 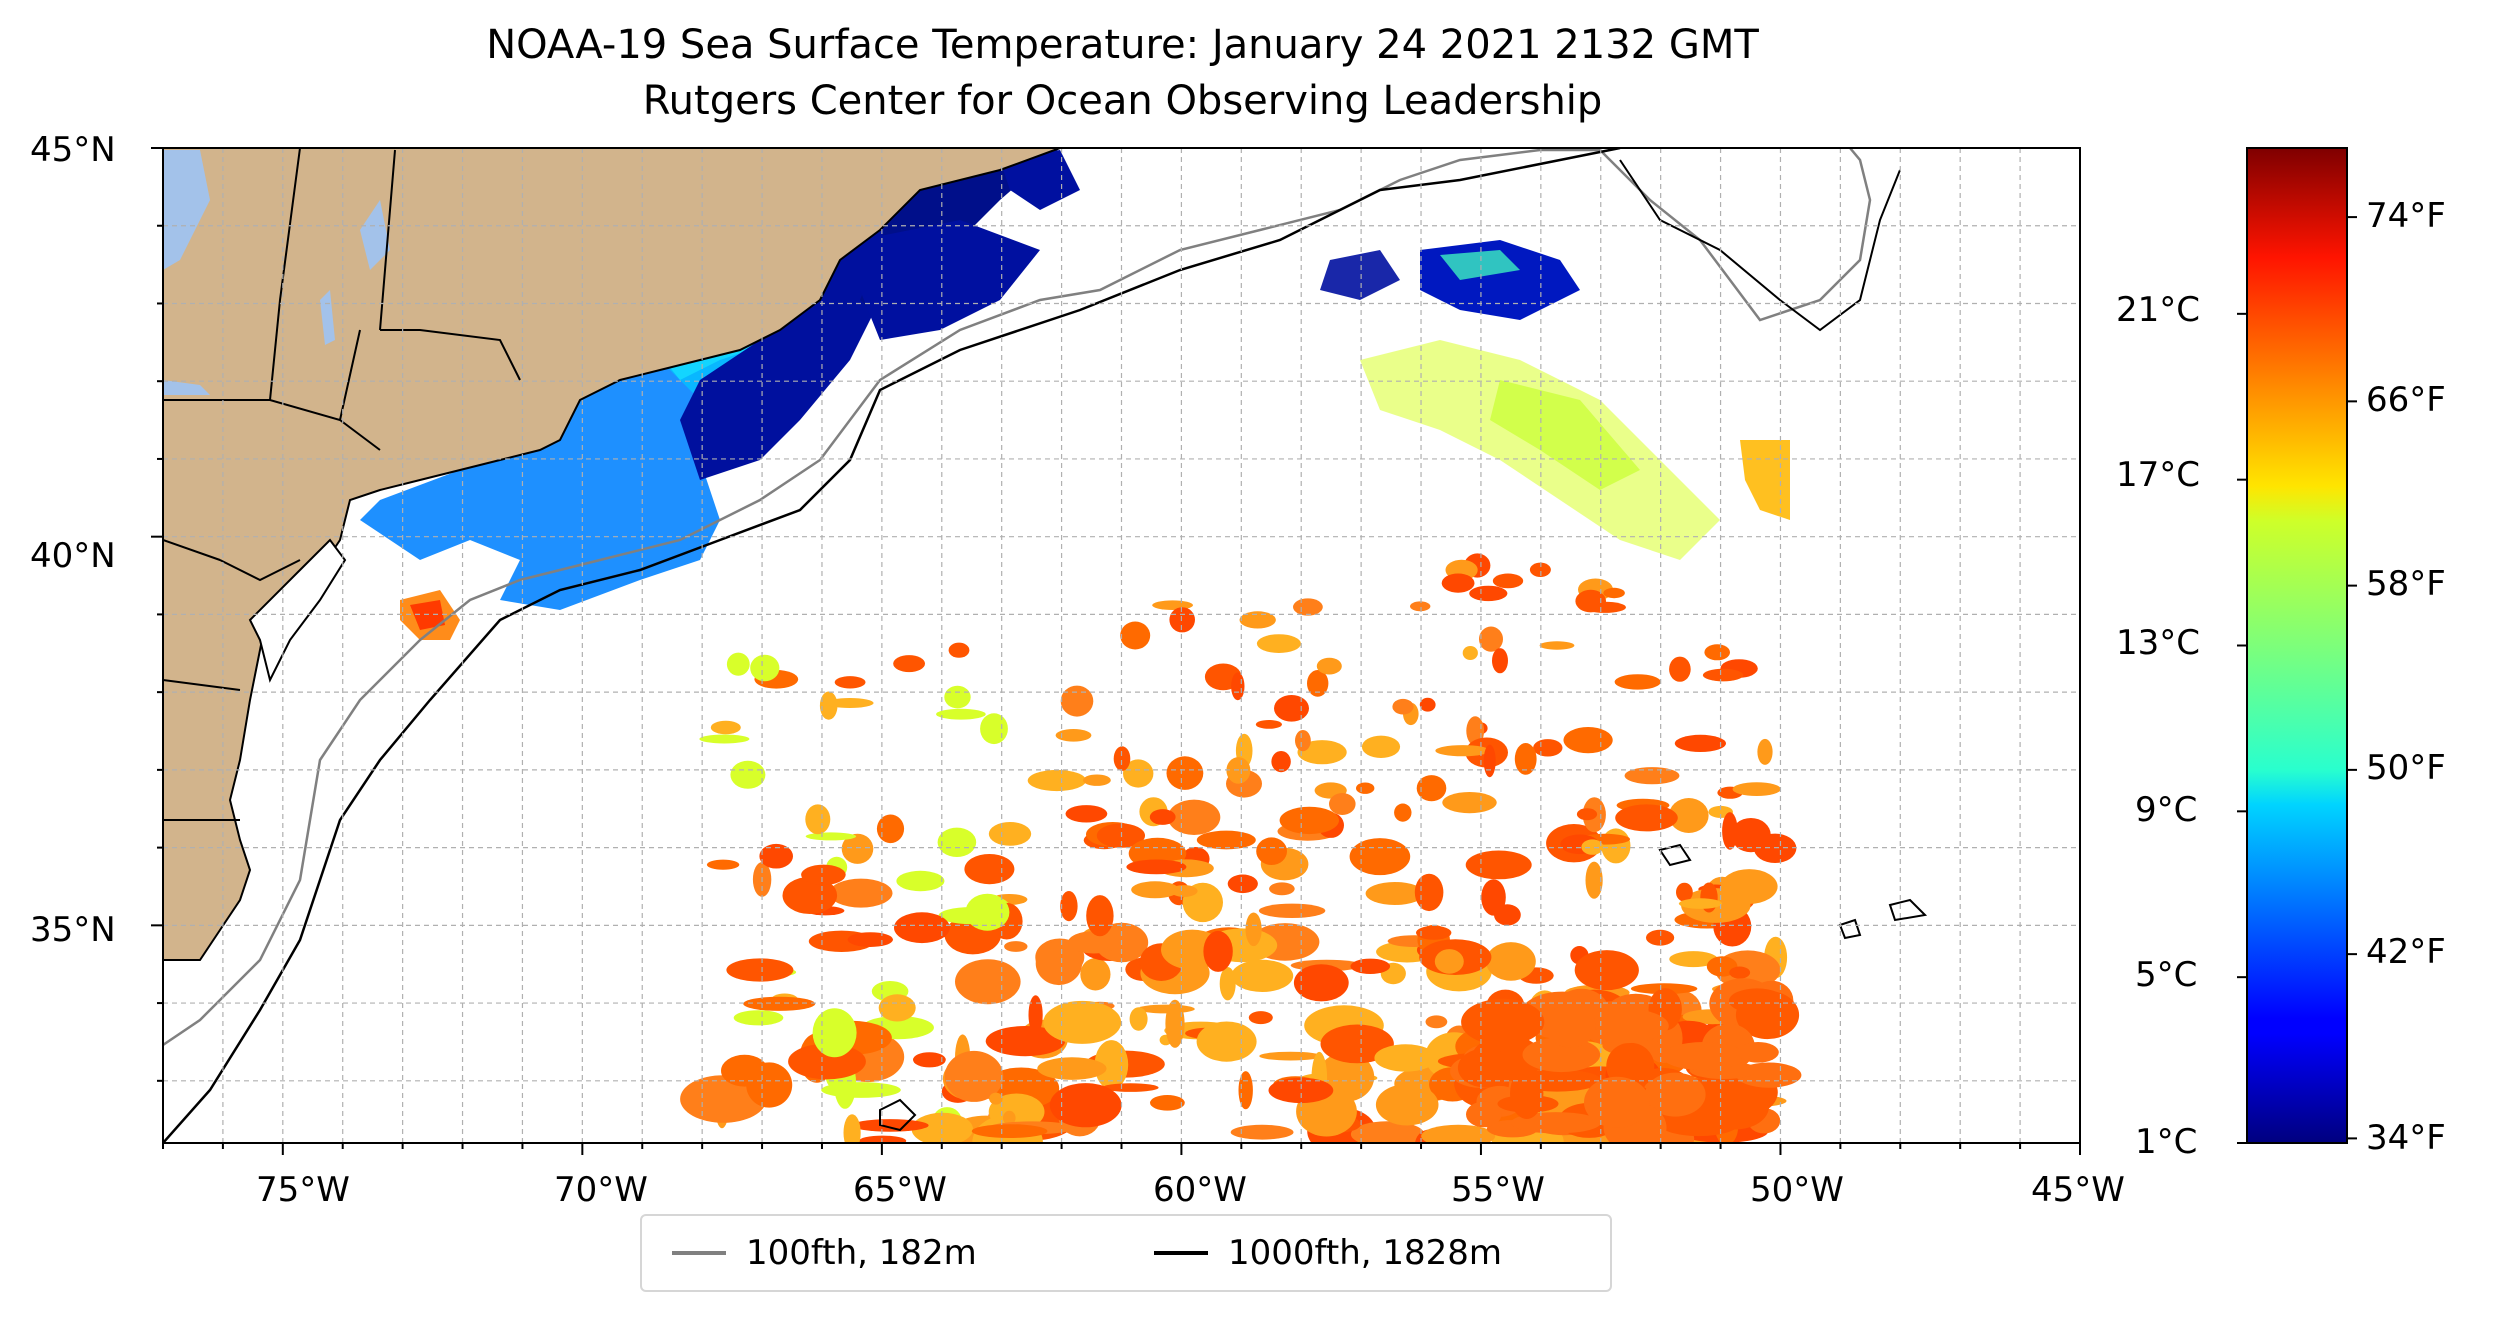 What do you see at coordinates (73, 556) in the screenshot?
I see `lat-tick-label: 40°N` at bounding box center [73, 556].